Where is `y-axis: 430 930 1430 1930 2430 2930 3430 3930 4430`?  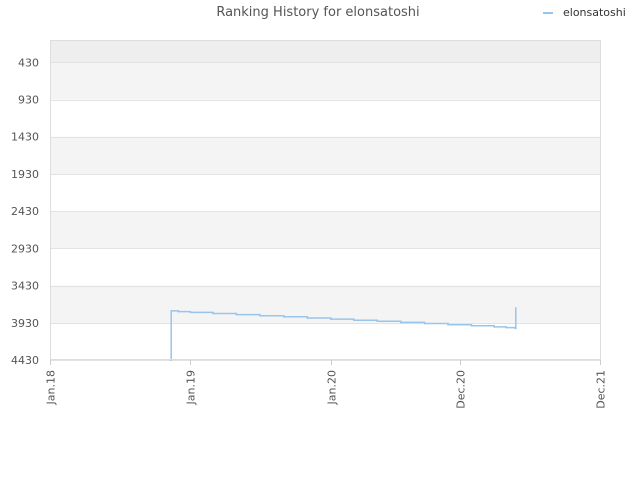 y-axis: 430 930 1430 1930 2430 2930 3430 3930 4430 is located at coordinates (25, 211).